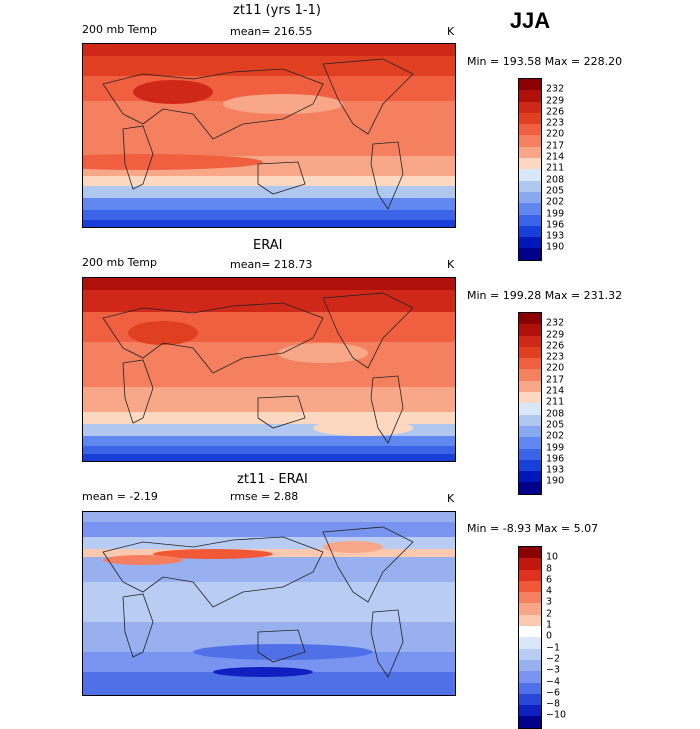 This screenshot has height=729, width=700. Describe the element at coordinates (120, 262) in the screenshot. I see `panel2-left-label: 200 mb Temp` at that location.